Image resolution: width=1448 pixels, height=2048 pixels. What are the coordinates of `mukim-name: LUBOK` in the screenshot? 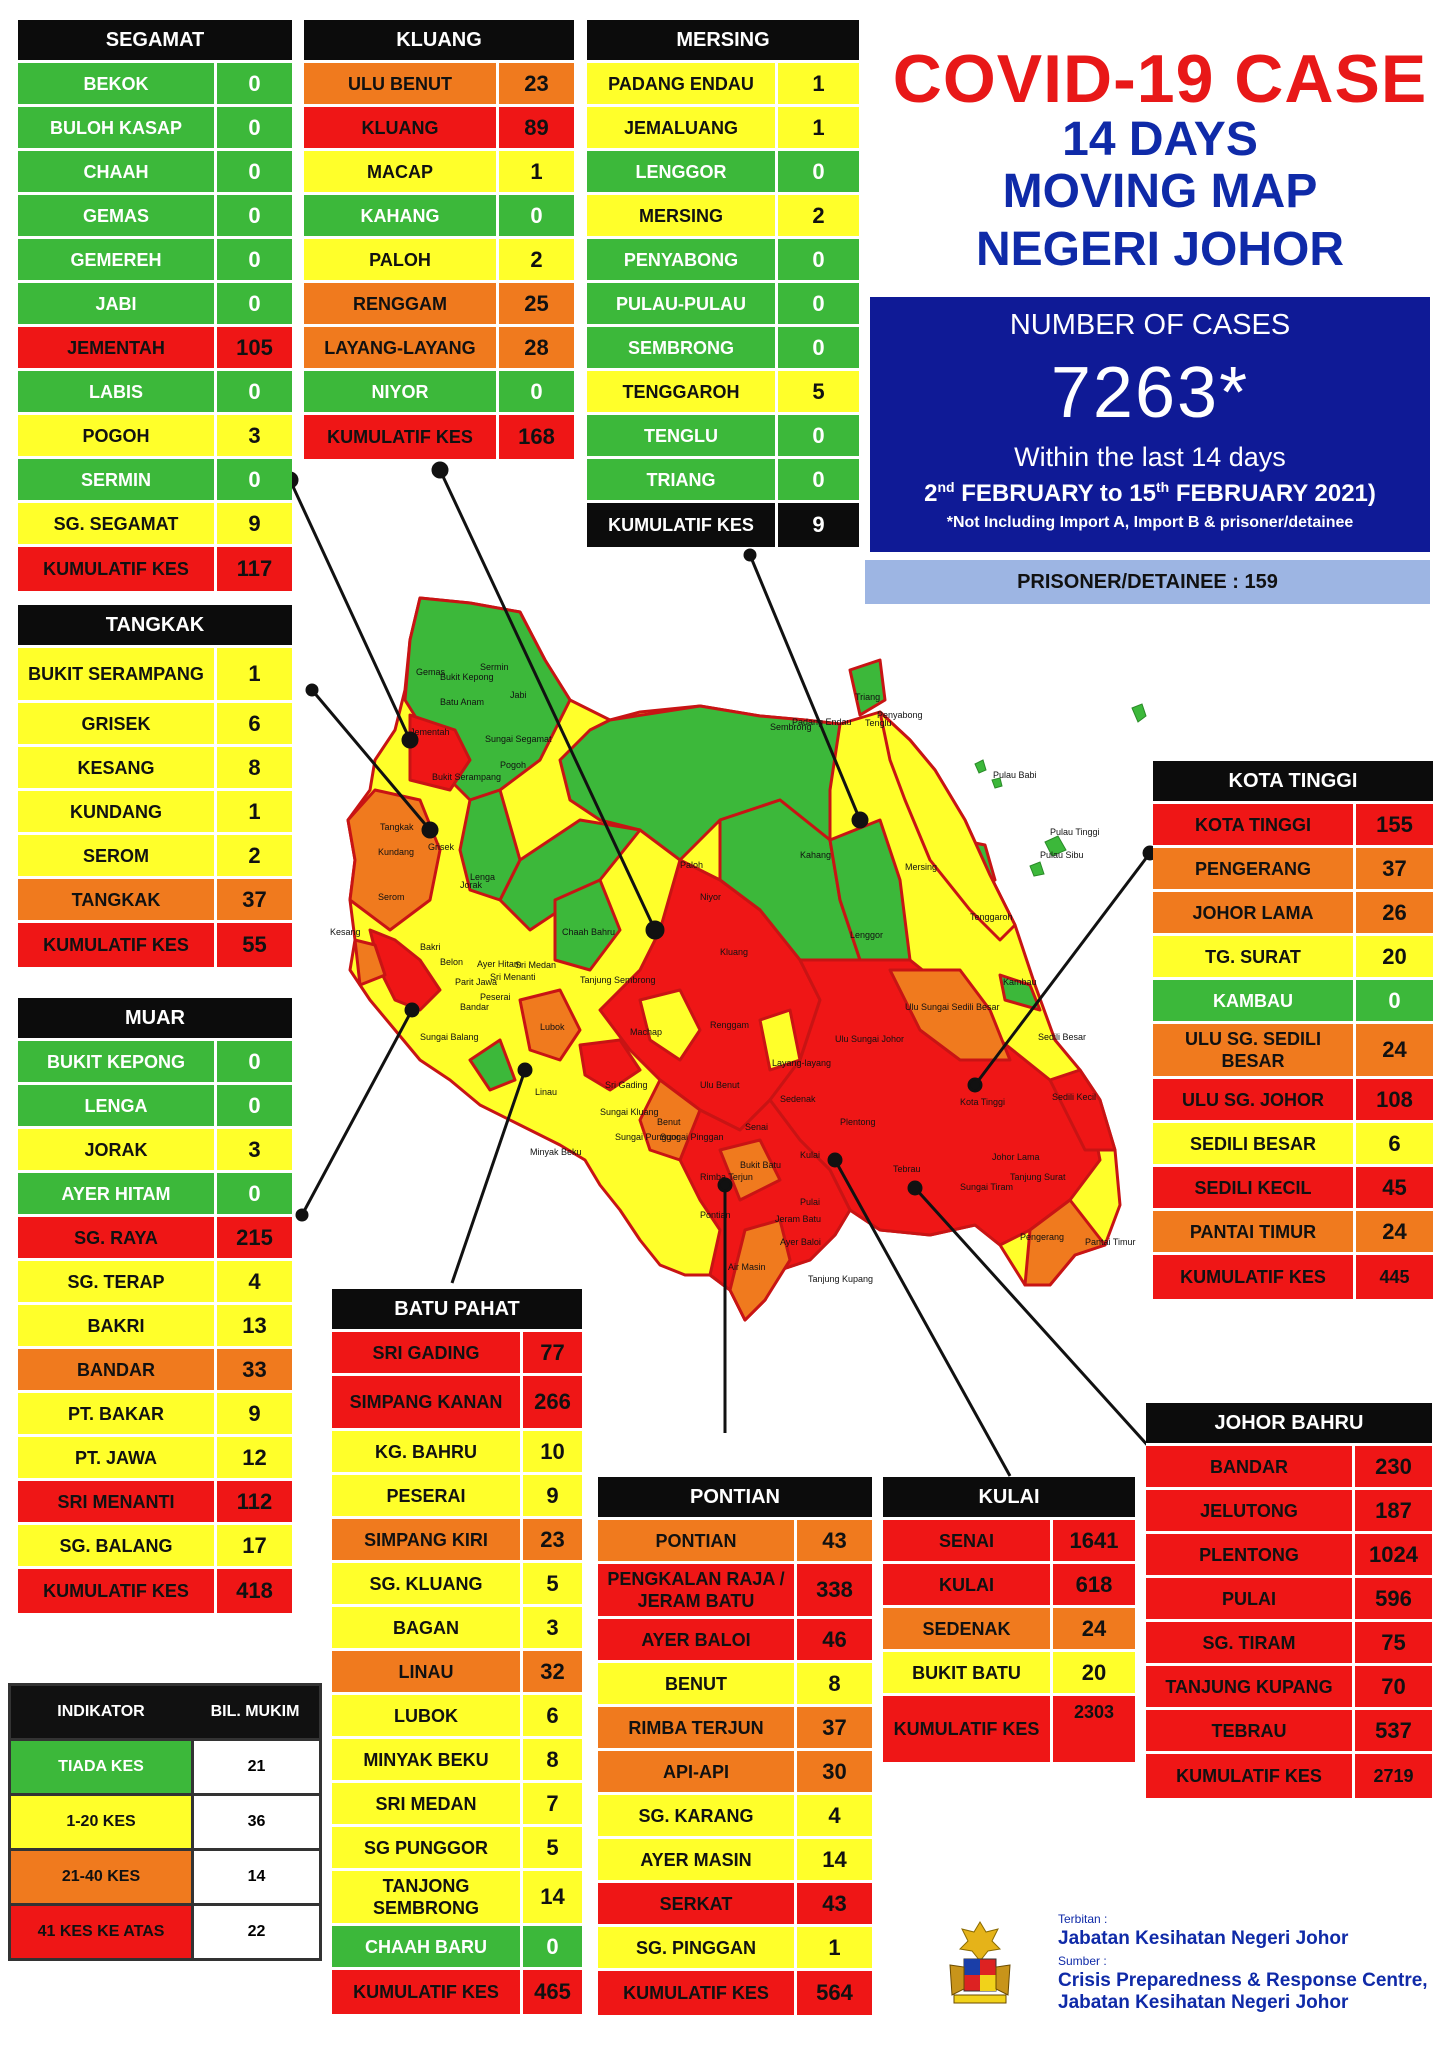 It's located at (426, 1715).